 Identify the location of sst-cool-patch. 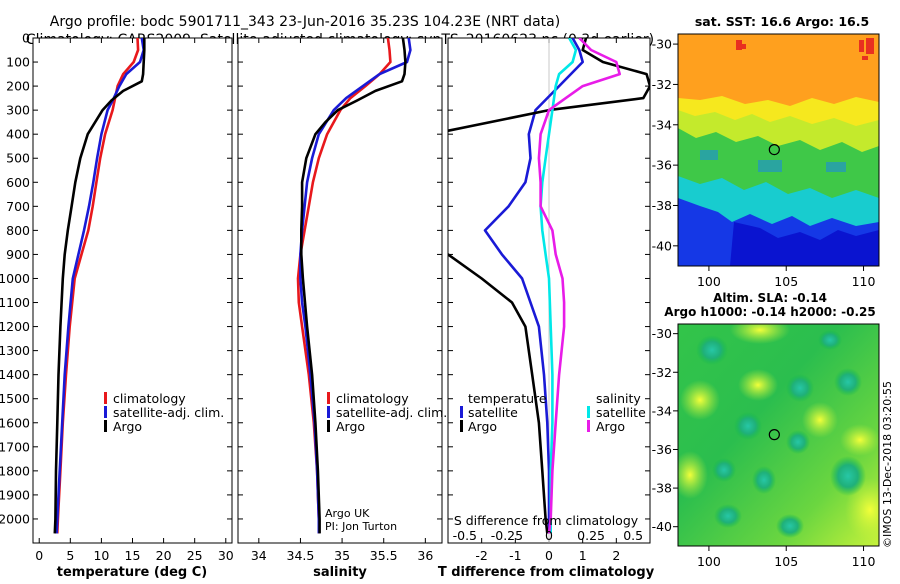
(770, 166).